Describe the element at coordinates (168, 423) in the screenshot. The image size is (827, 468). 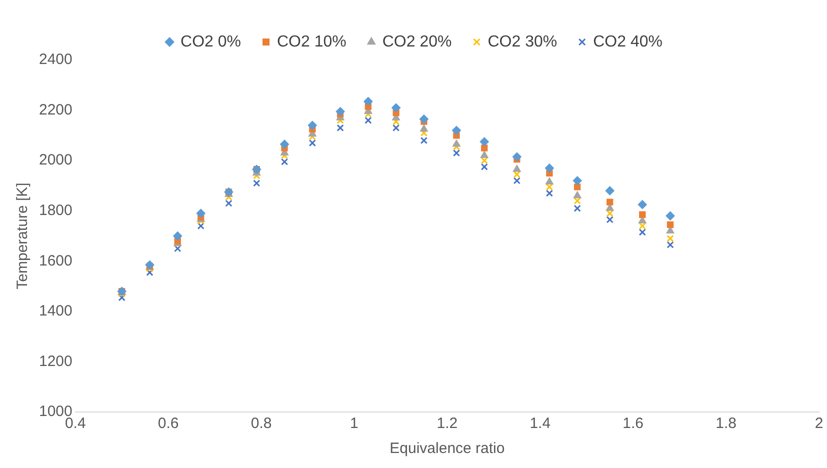
I see `x-tick-label: 0.6` at that location.